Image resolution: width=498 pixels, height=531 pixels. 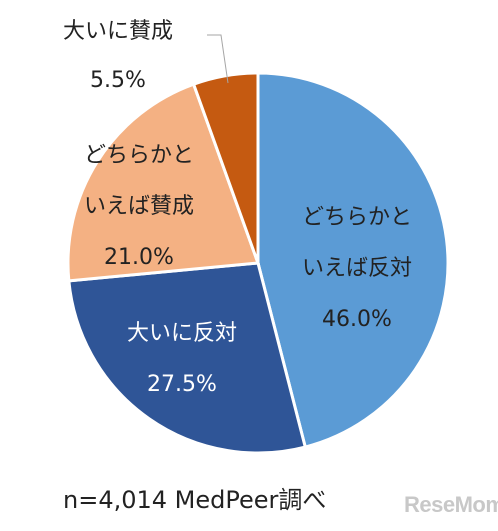 What do you see at coordinates (218, 59) in the screenshot?
I see `leader-line` at bounding box center [218, 59].